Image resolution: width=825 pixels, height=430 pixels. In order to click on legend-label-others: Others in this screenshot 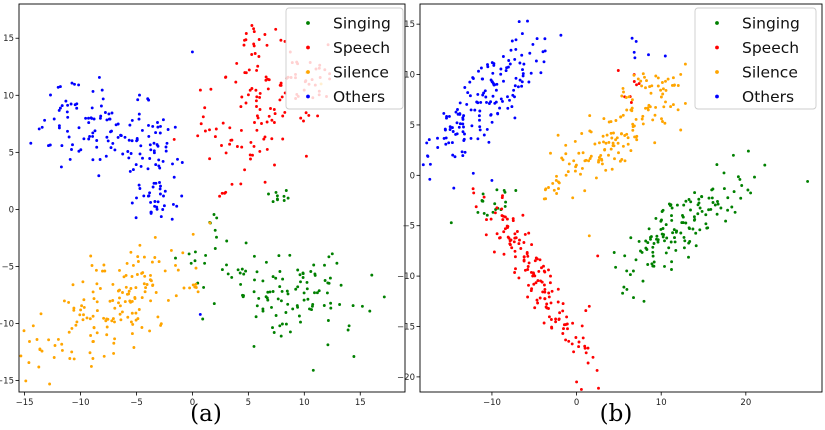, I will do `click(768, 97)`.